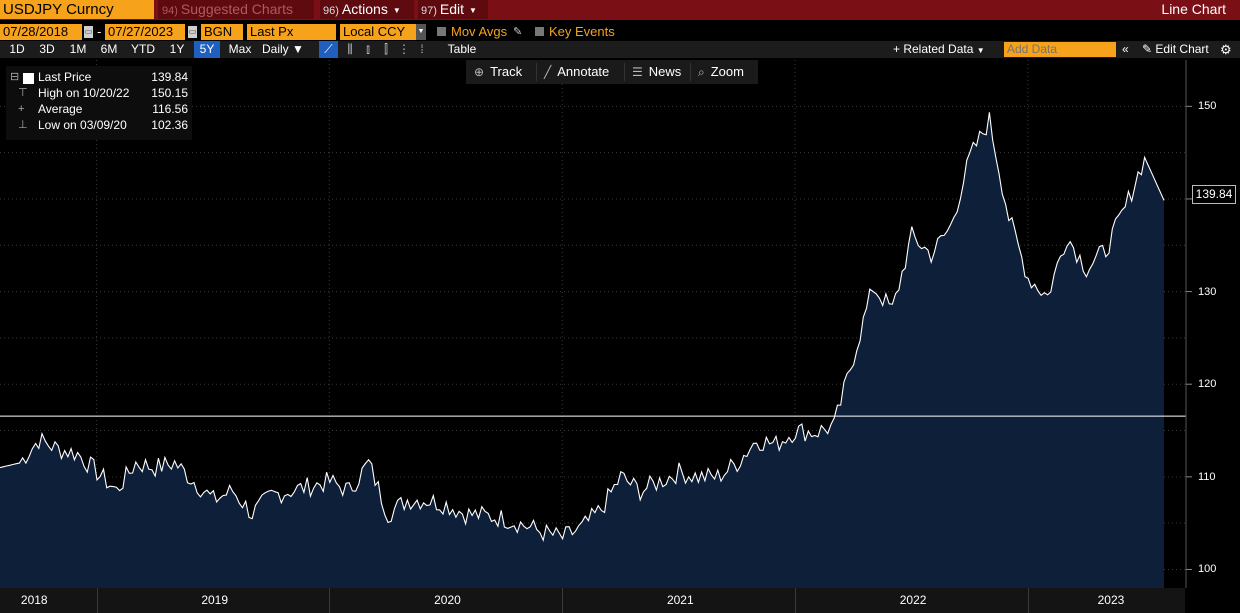 Image resolution: width=1240 pixels, height=613 pixels. What do you see at coordinates (331, 11) in the screenshot?
I see `actions-number: 96)` at bounding box center [331, 11].